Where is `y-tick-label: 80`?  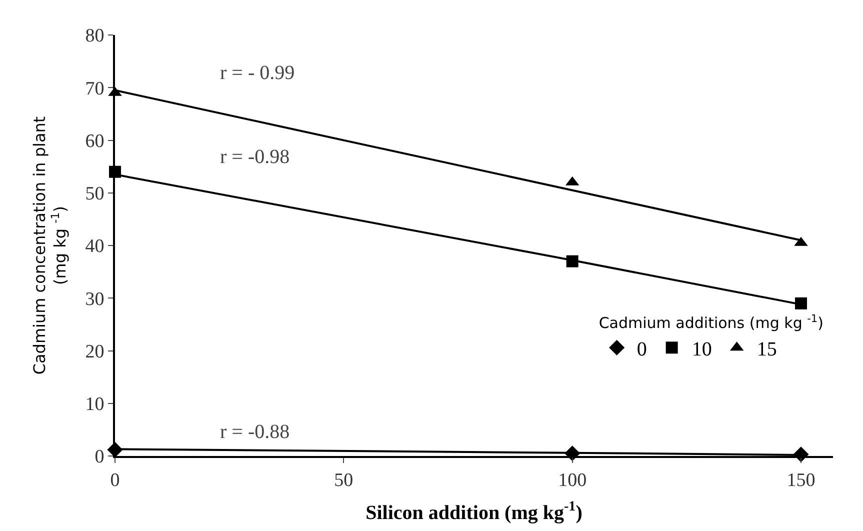 y-tick-label: 80 is located at coordinates (94, 36).